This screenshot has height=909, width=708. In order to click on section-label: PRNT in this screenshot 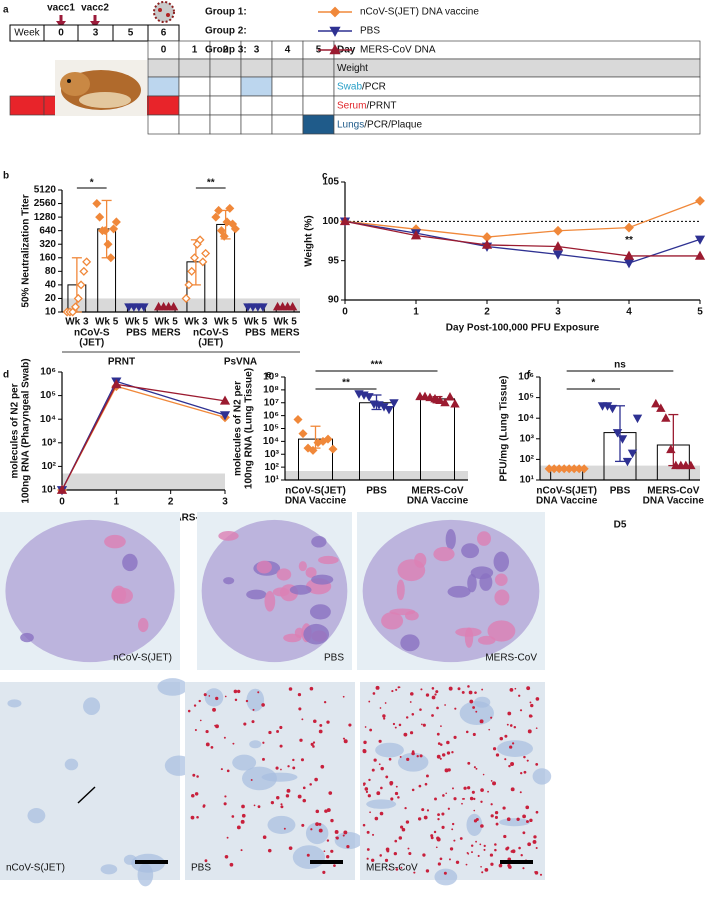, I will do `click(121, 362)`.